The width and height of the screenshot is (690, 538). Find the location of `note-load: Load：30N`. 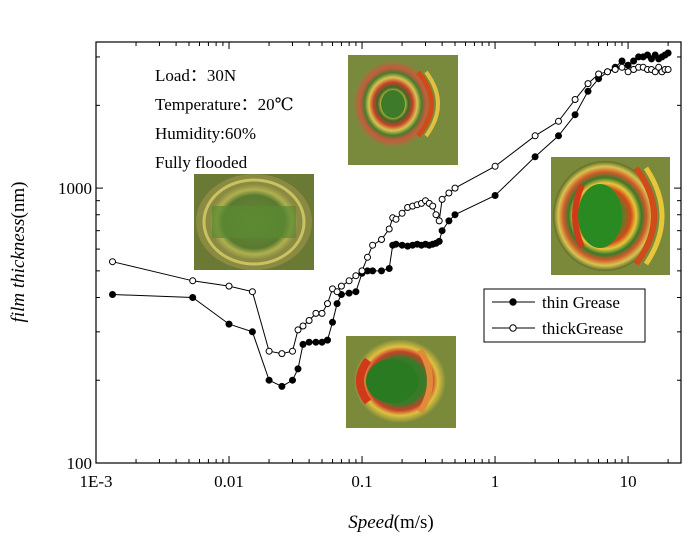

note-load: Load：30N is located at coordinates (195, 75).